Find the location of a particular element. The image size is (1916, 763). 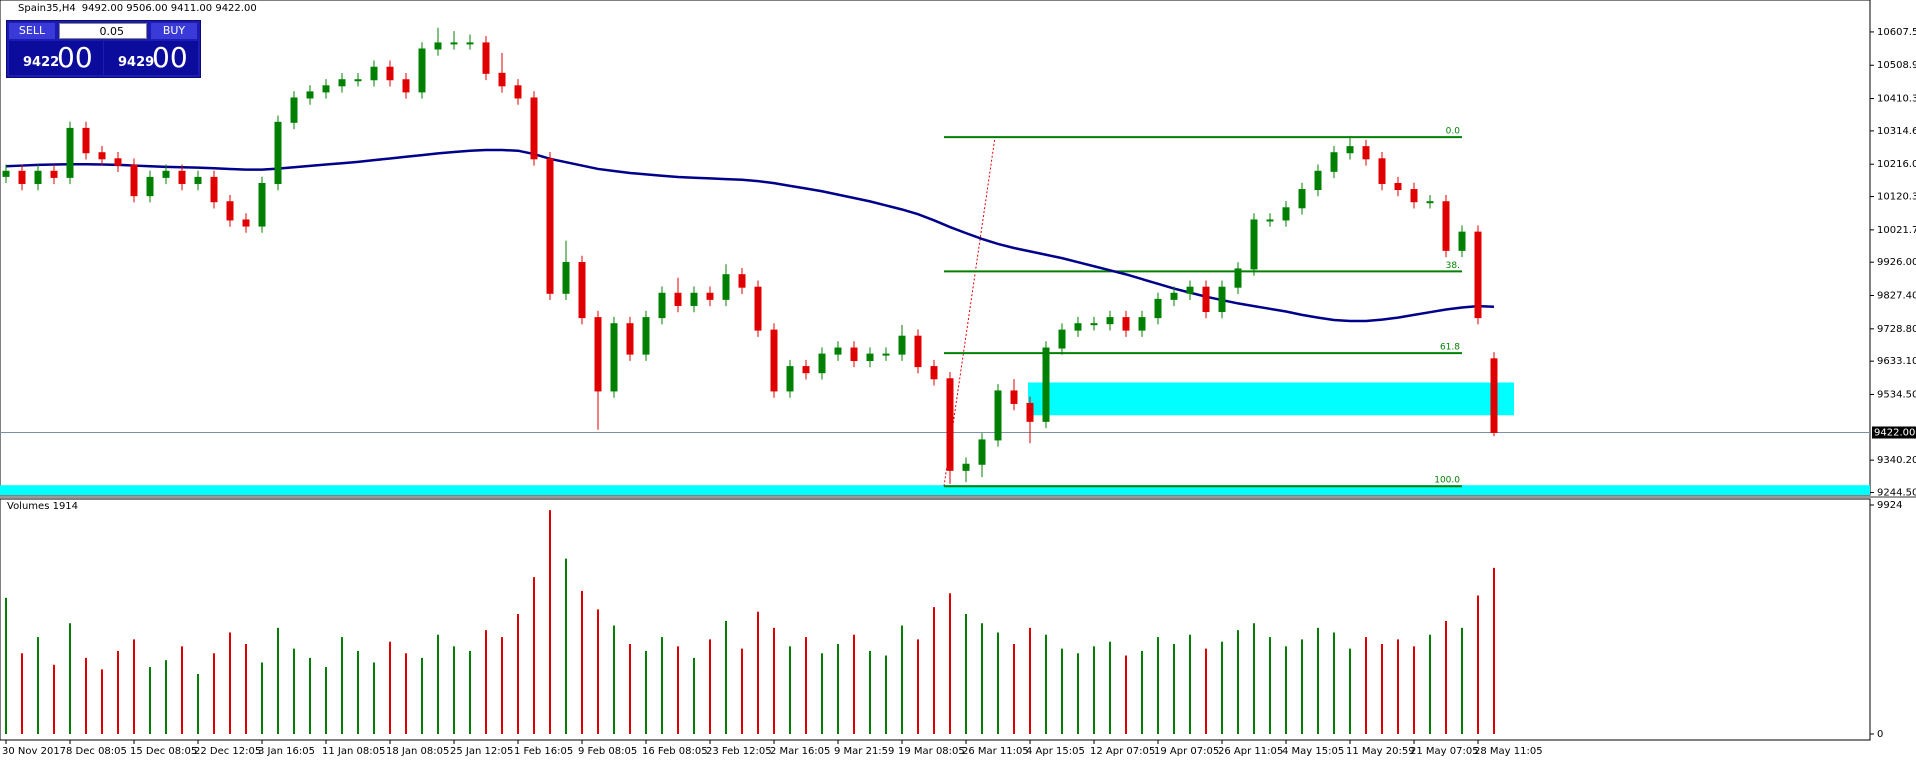

zone is located at coordinates (1271, 399).